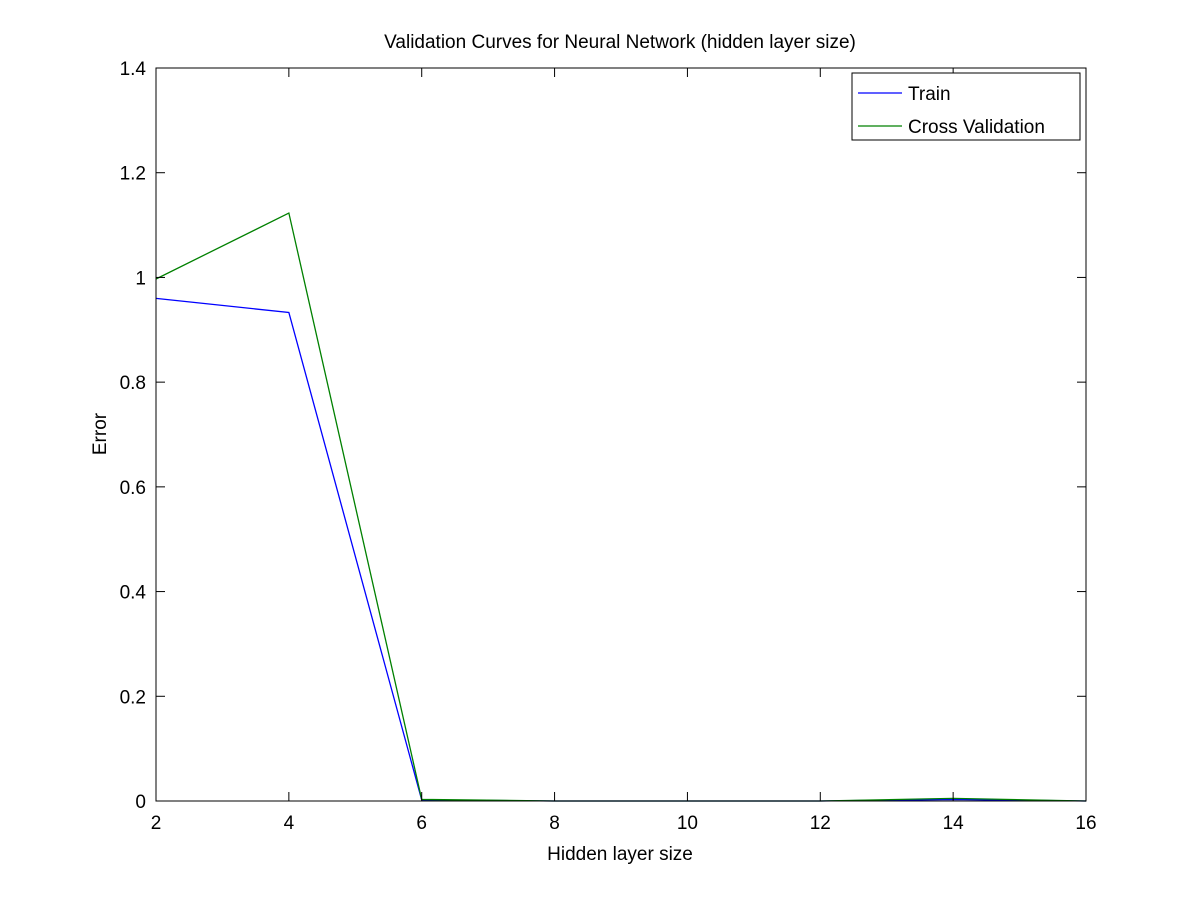 The image size is (1200, 900). I want to click on x-tick-label: 2, so click(156, 823).